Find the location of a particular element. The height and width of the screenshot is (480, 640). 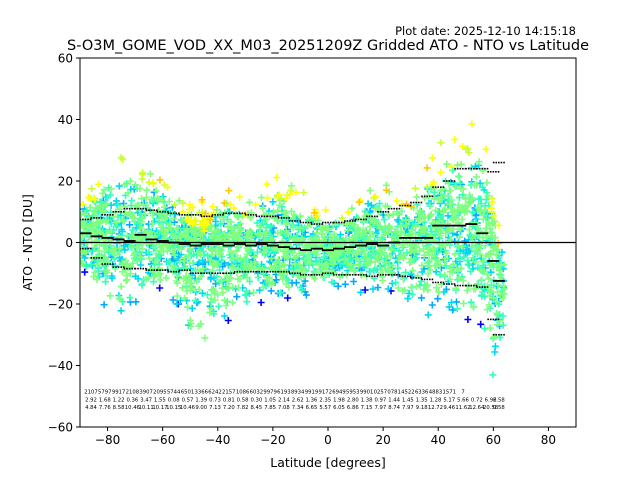

x-tick-label: 20 is located at coordinates (382, 440).